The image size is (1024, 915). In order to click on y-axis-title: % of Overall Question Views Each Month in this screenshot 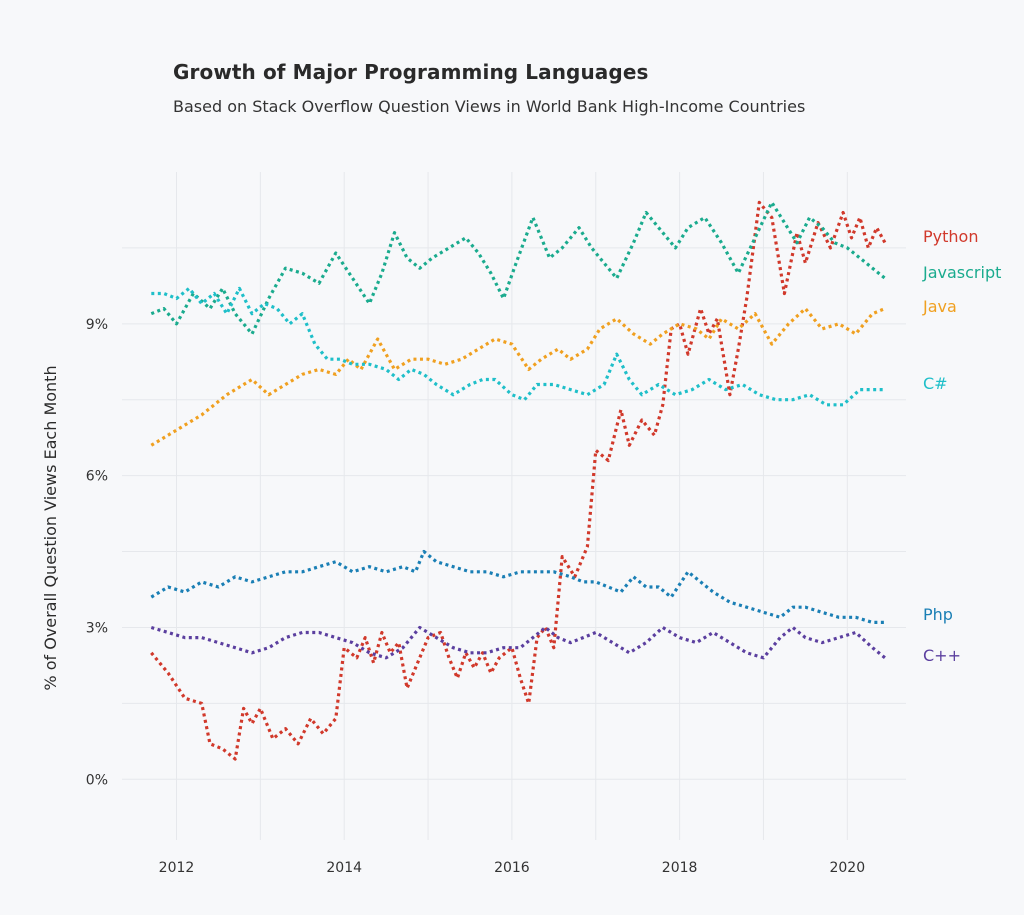, I will do `click(50, 527)`.